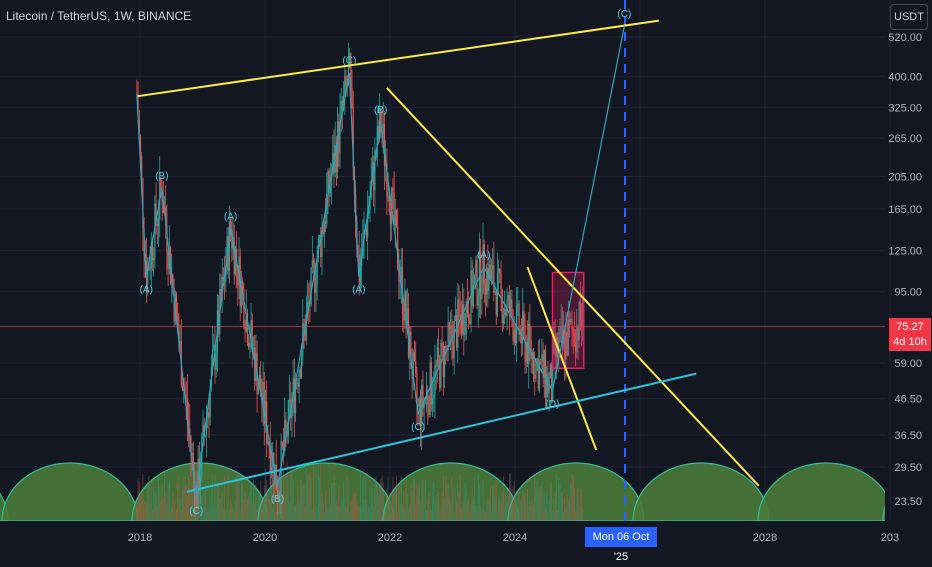  Describe the element at coordinates (99, 16) in the screenshot. I see `symbol-title: Litecoin / TetherUS, 1W, BINANCE` at that location.